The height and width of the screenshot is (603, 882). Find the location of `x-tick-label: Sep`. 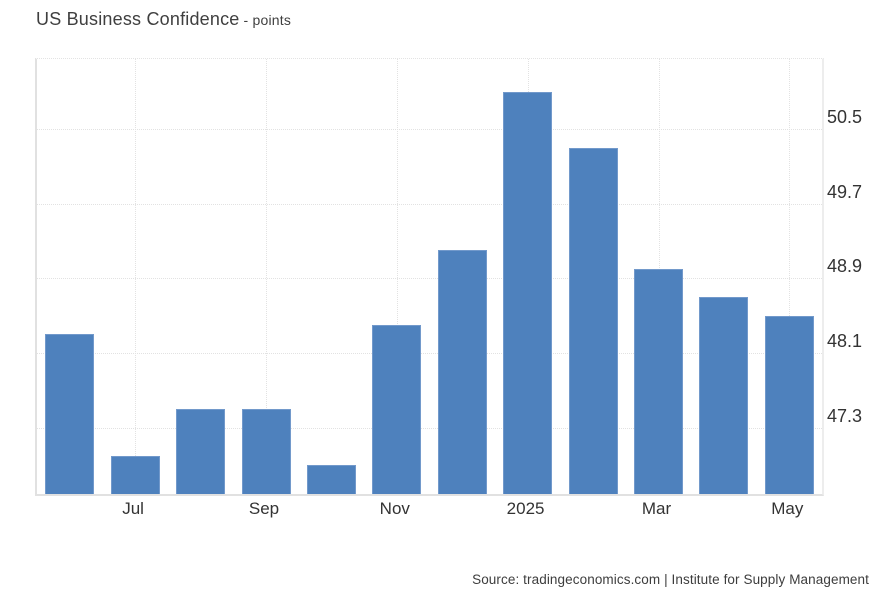

x-tick-label: Sep is located at coordinates (264, 508).